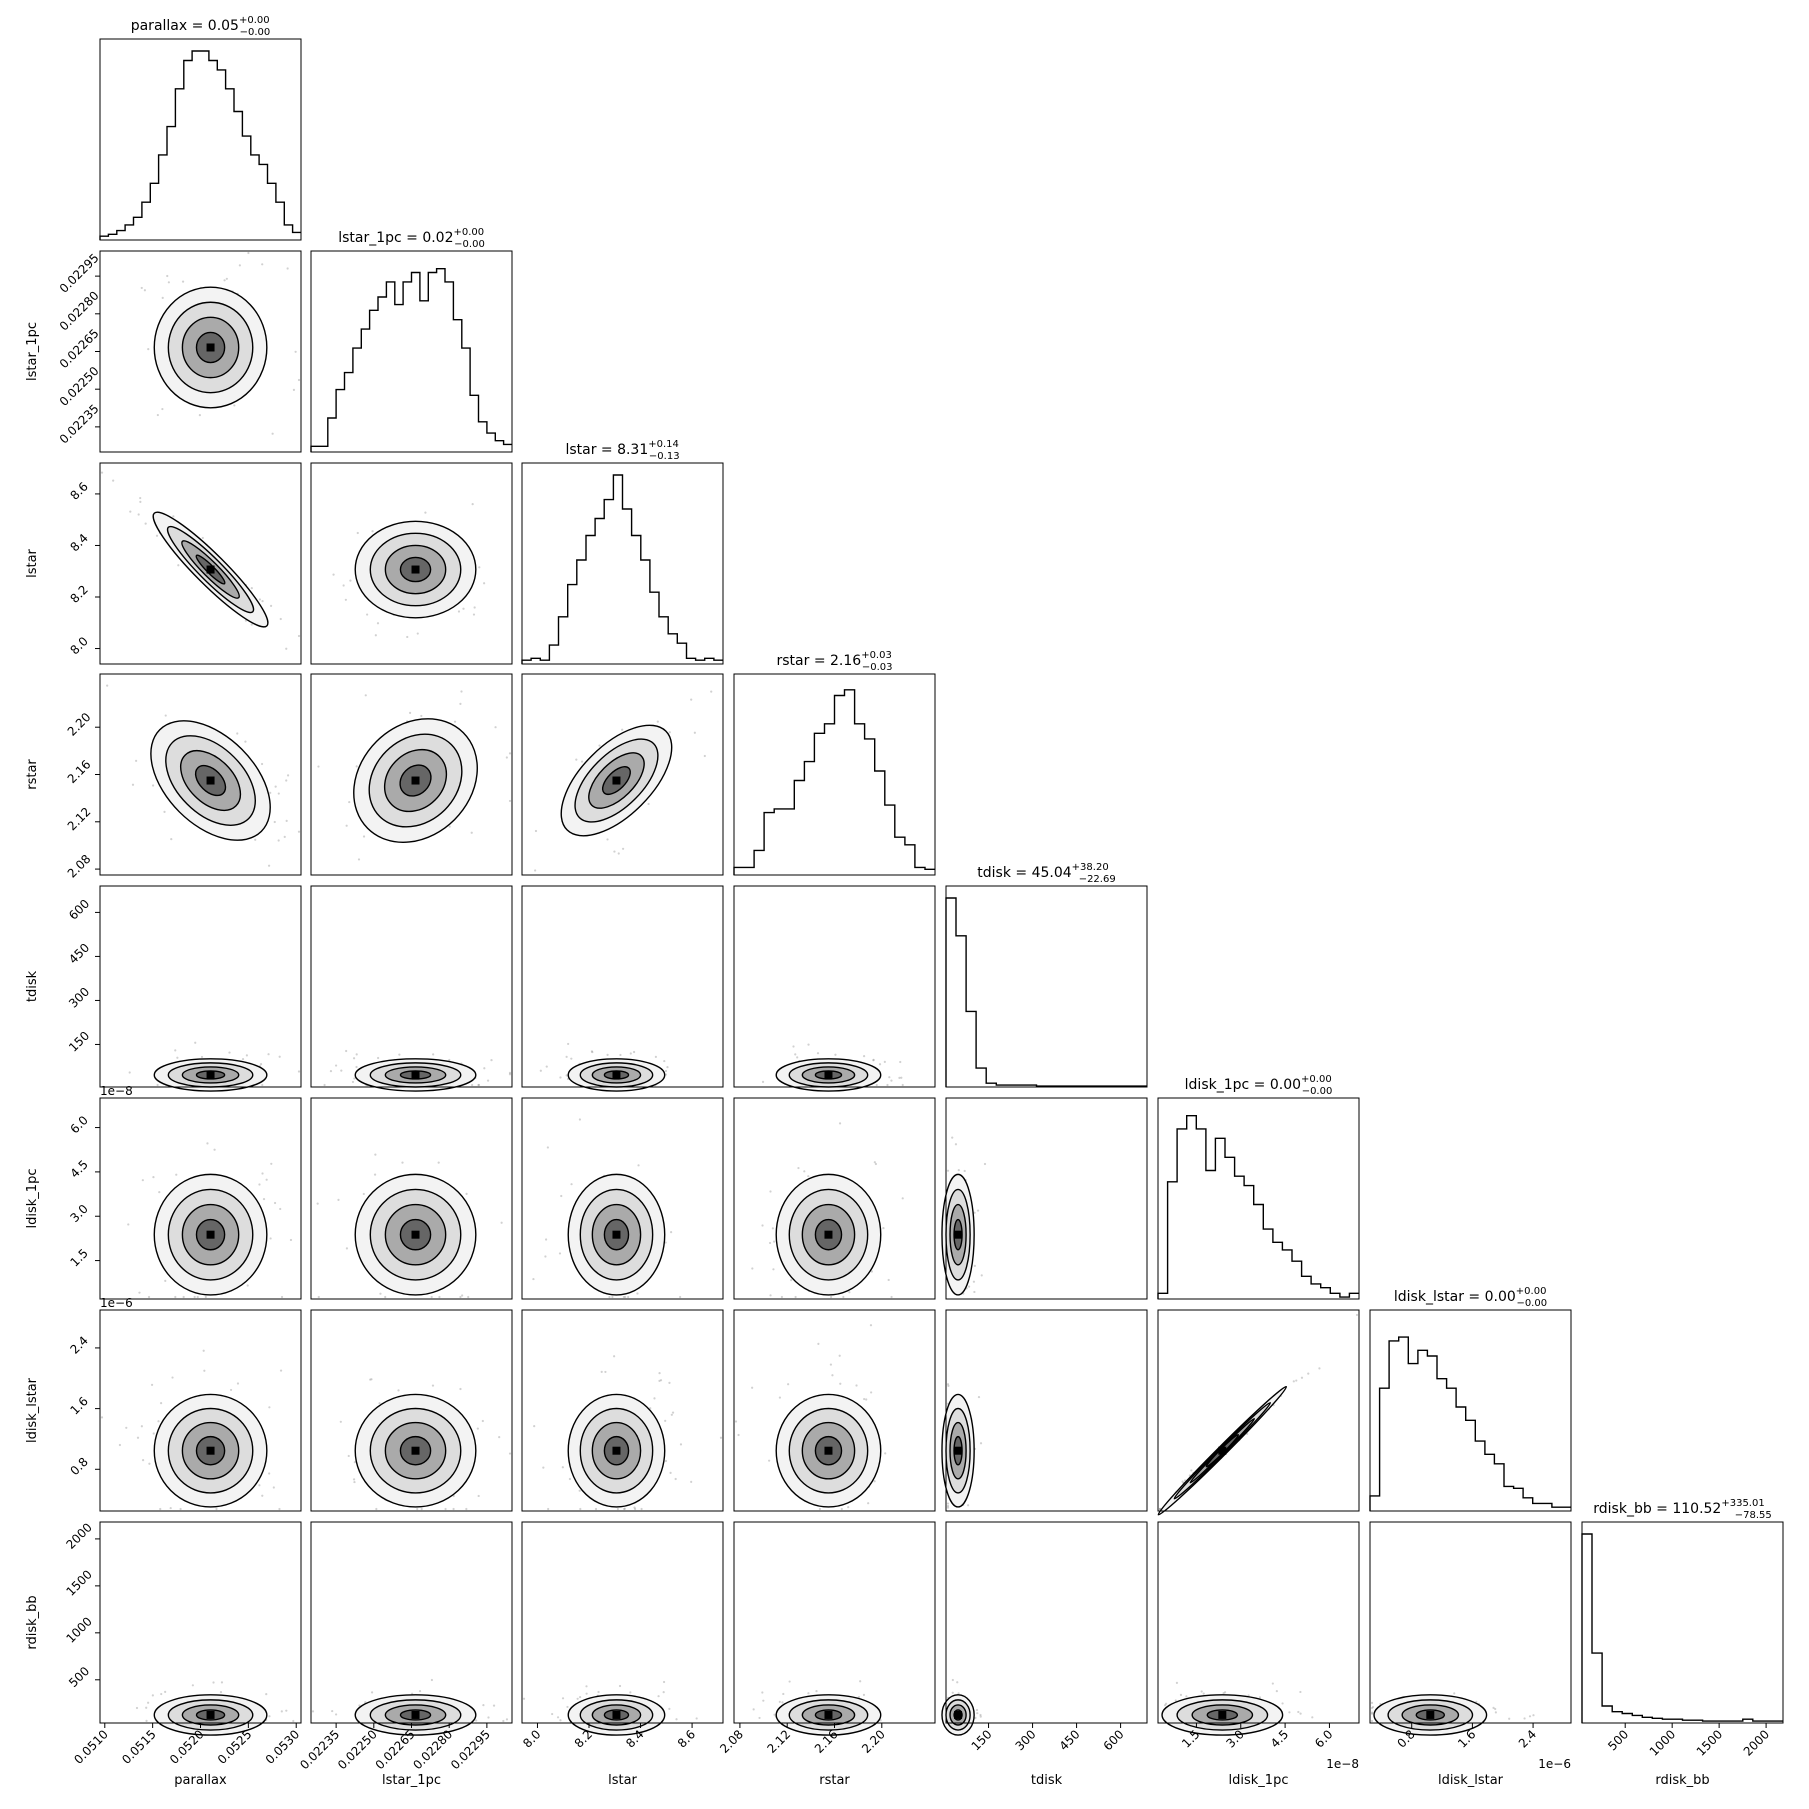  Describe the element at coordinates (79, 998) in the screenshot. I see `y-tick-label: 300` at that location.